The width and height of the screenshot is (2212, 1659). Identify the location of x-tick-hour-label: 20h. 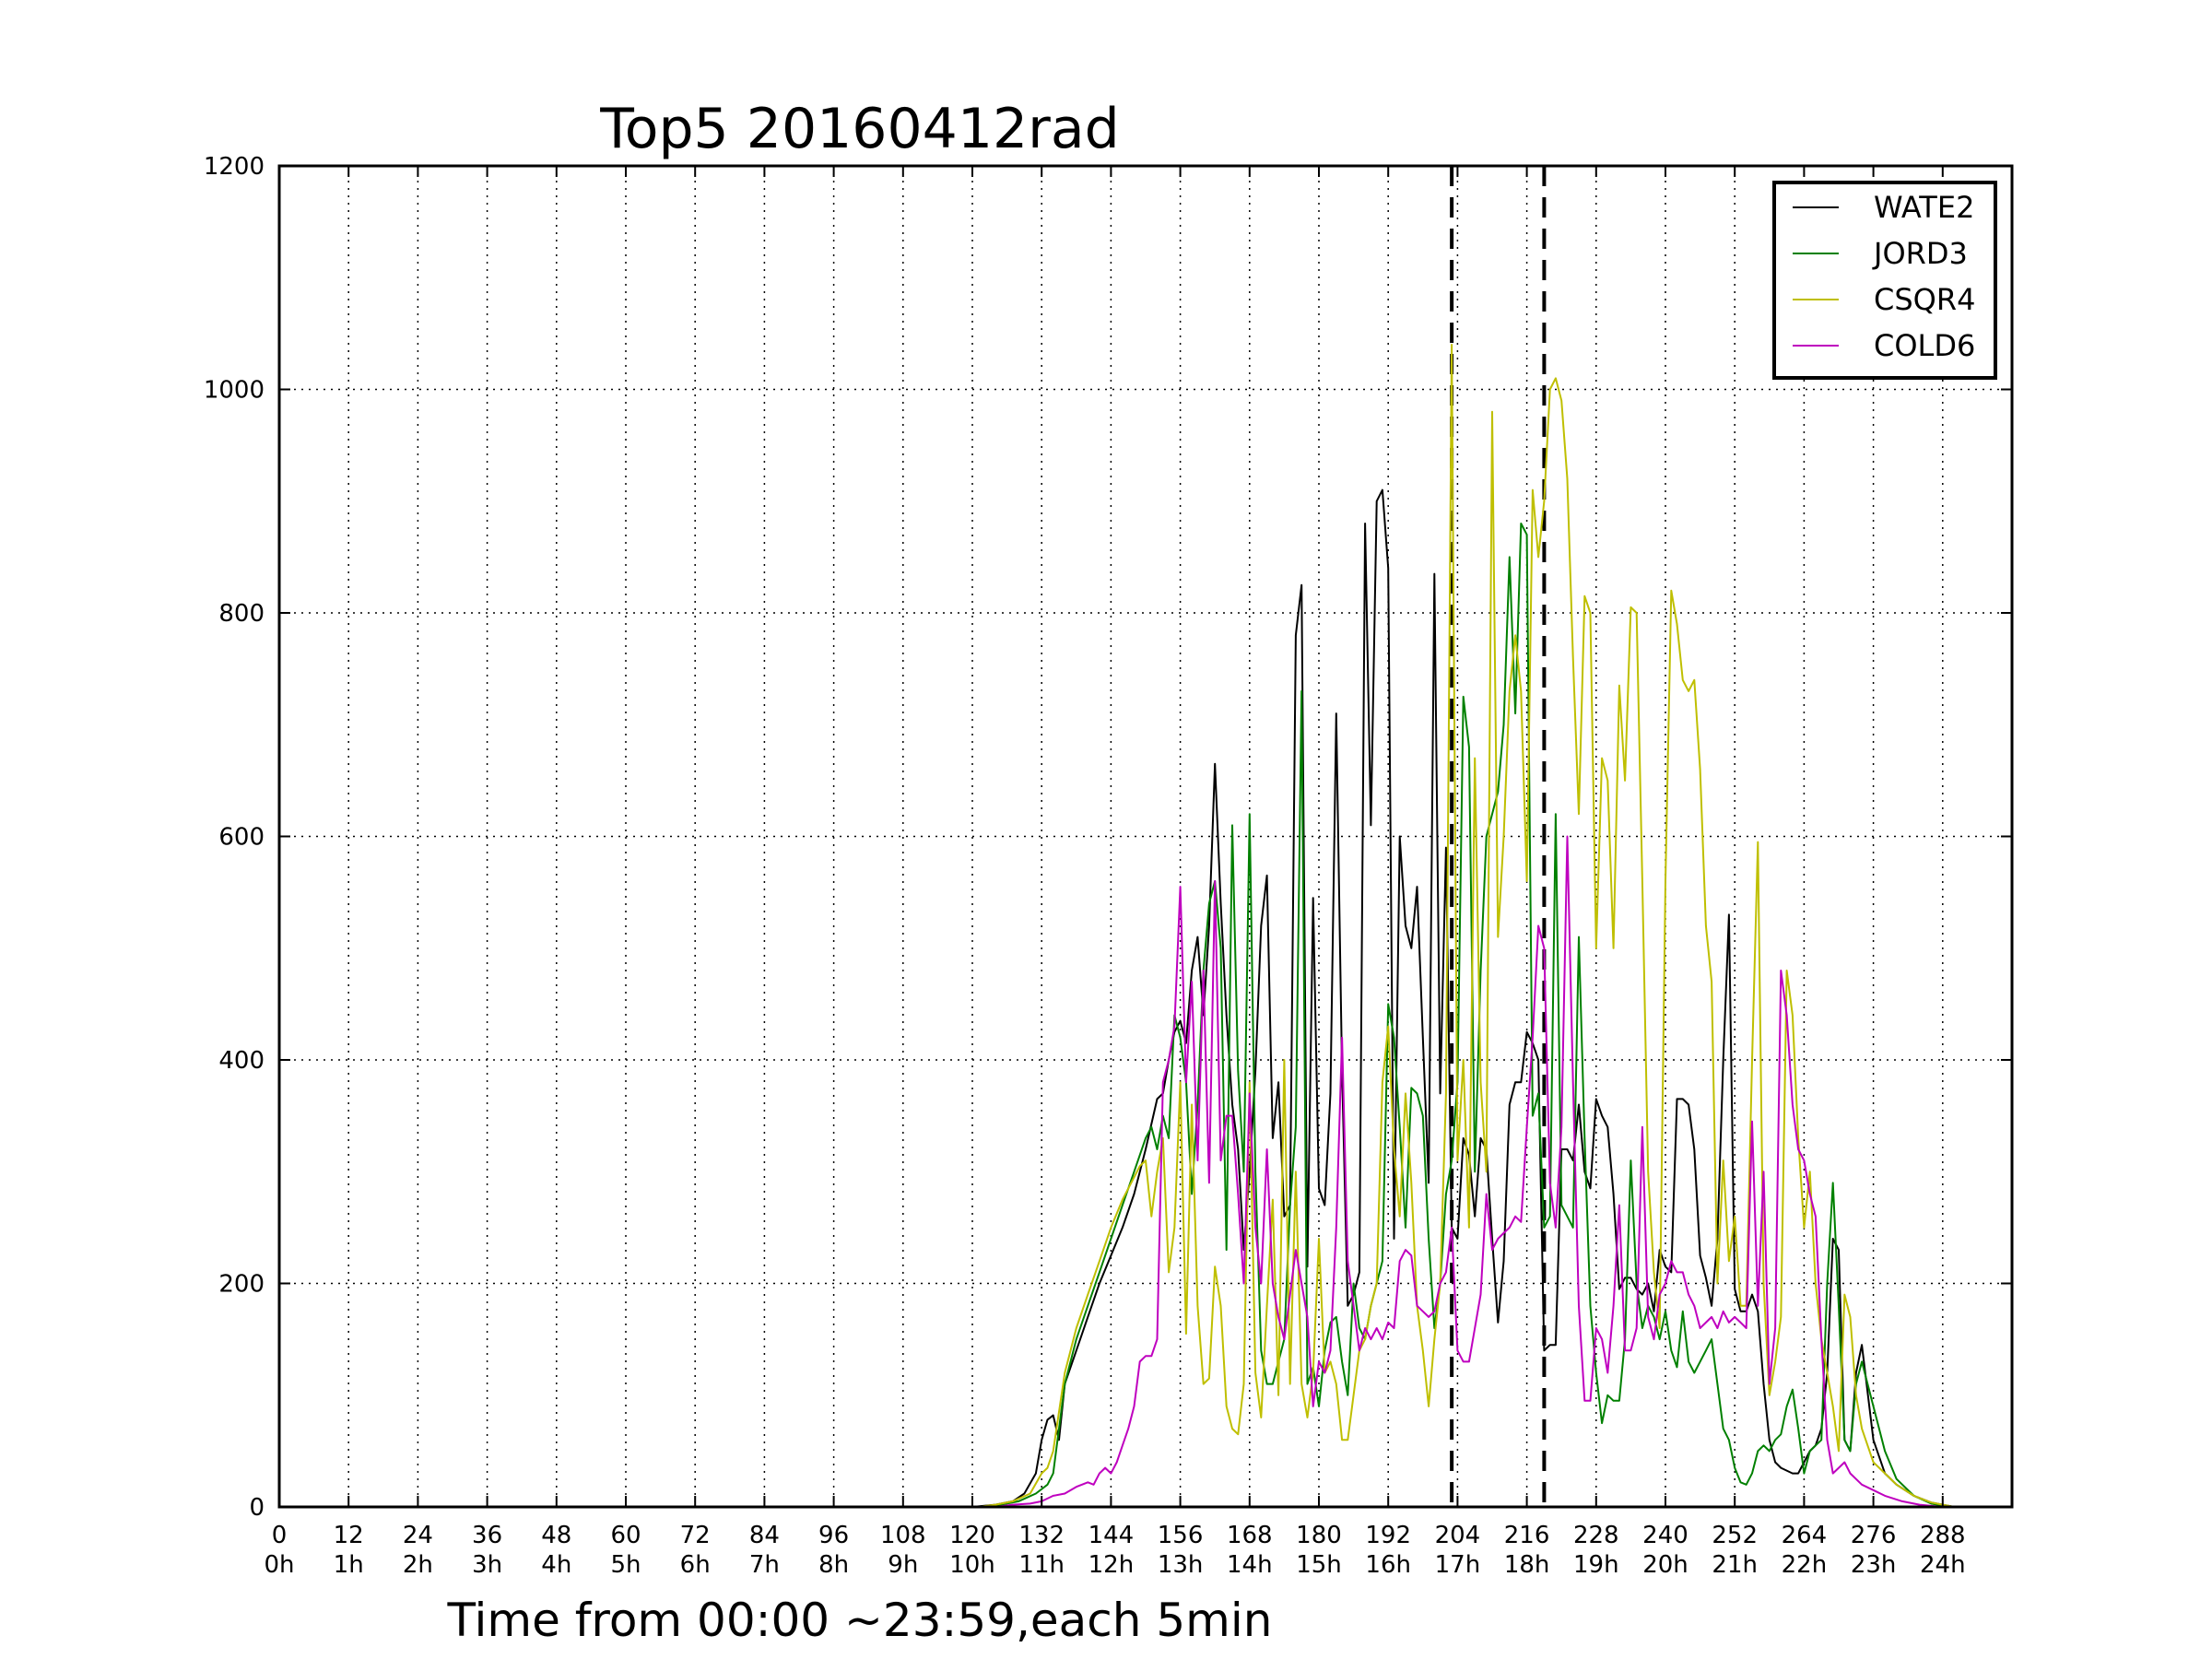
(1665, 1565).